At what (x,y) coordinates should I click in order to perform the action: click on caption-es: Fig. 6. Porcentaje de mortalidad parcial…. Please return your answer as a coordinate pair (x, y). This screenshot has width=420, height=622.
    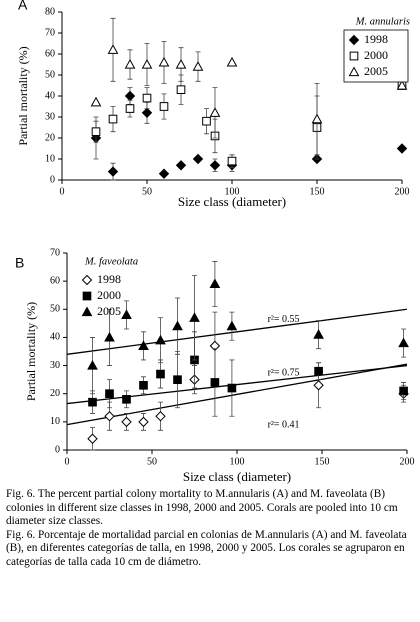
    Looking at the image, I should click on (206, 548).